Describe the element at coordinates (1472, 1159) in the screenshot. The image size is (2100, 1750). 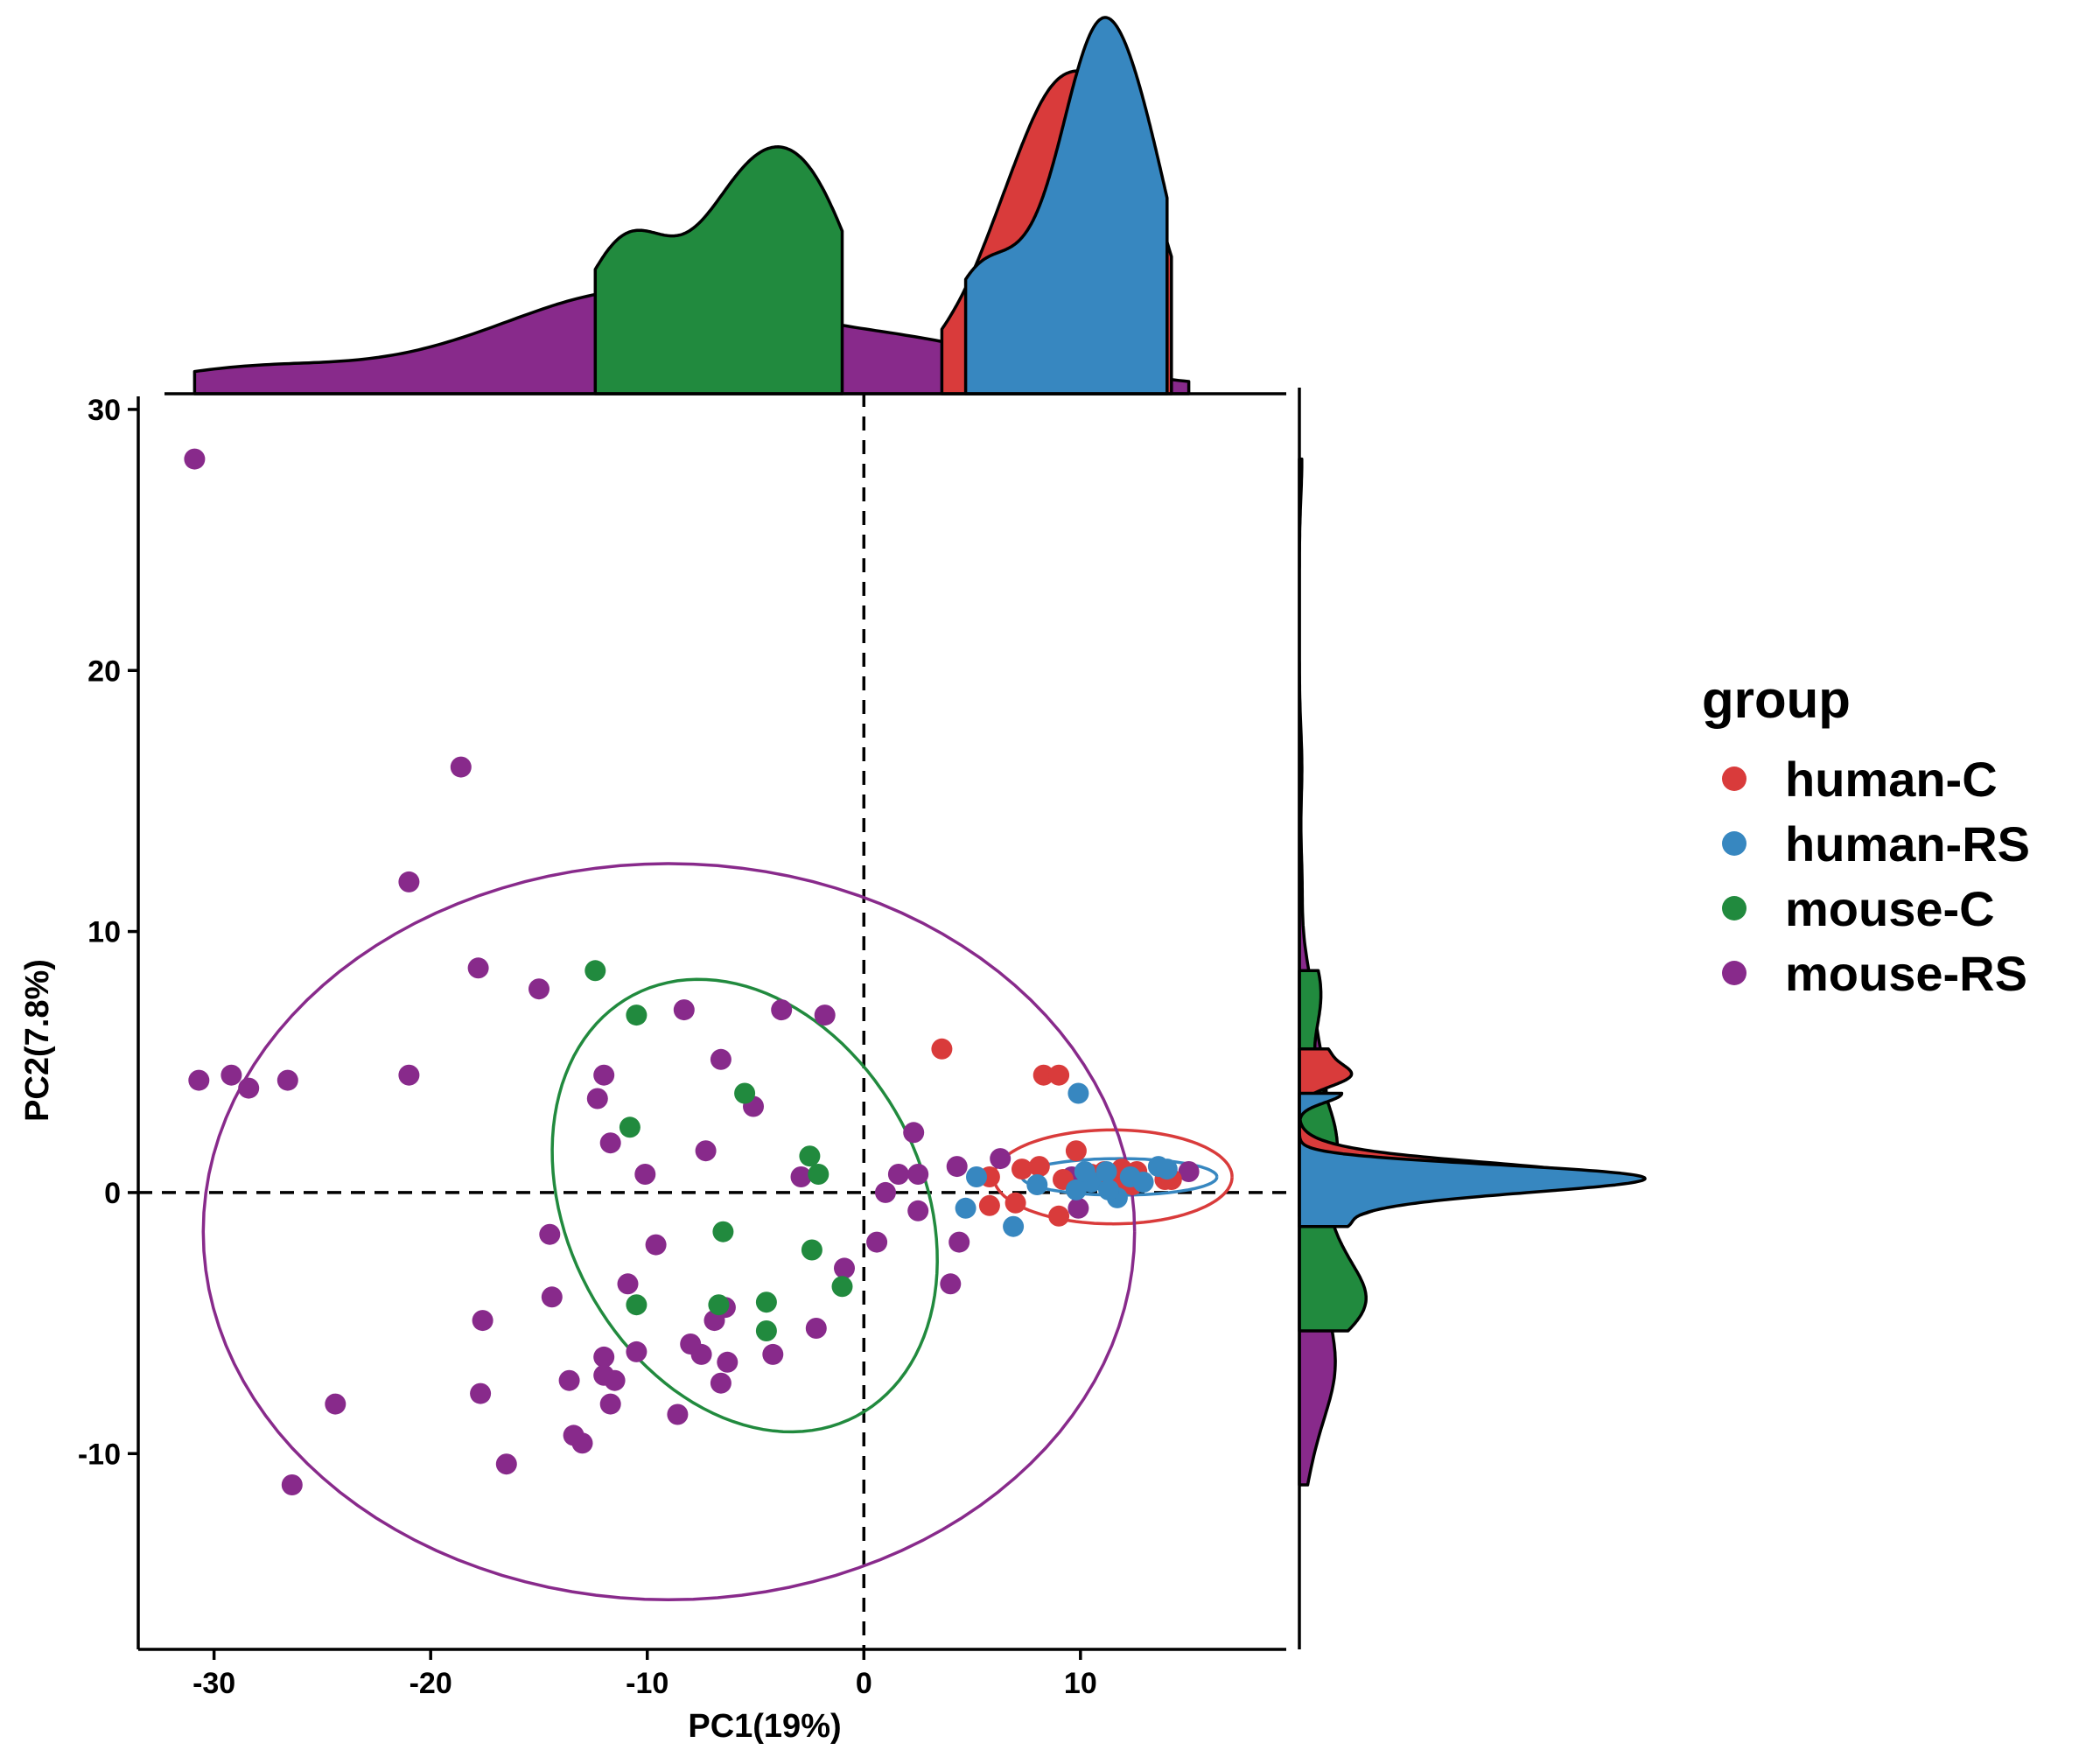
I see `right-density-human-RS` at that location.